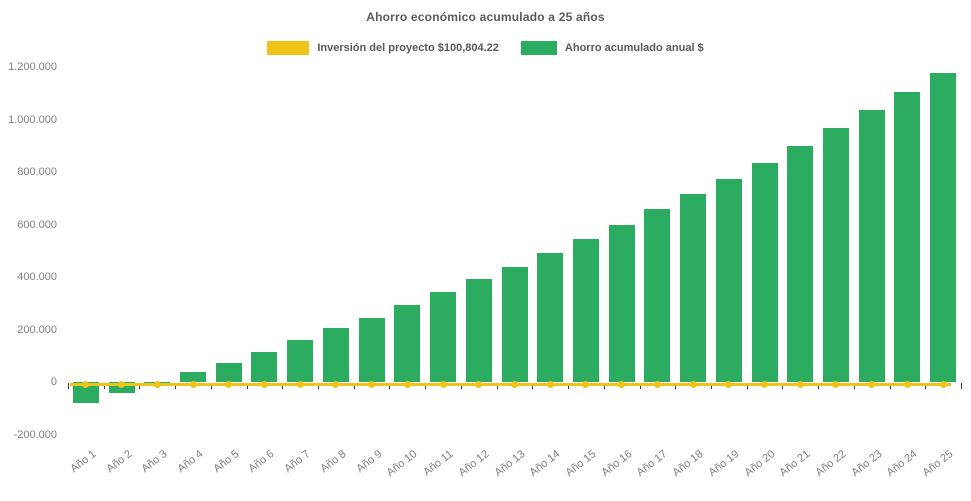 Image resolution: width=971 pixels, height=501 pixels. Describe the element at coordinates (372, 350) in the screenshot. I see `bar-año-9` at that location.